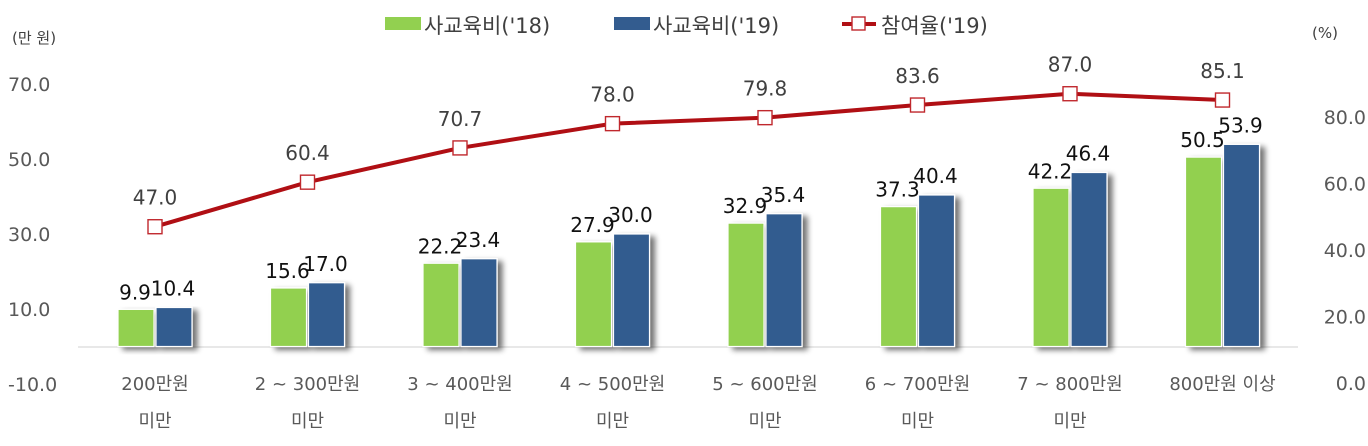 Image resolution: width=1368 pixels, height=446 pixels. What do you see at coordinates (1070, 65) in the screenshot?
I see `line-value-label: 87.0` at bounding box center [1070, 65].